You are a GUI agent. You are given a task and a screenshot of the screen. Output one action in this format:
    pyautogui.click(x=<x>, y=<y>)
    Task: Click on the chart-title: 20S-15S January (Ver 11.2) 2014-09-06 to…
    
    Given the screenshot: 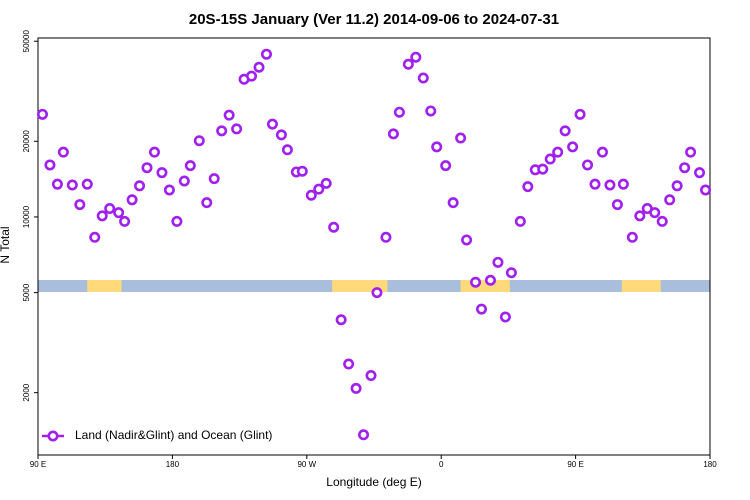 What is the action you would take?
    pyautogui.click(x=374, y=19)
    